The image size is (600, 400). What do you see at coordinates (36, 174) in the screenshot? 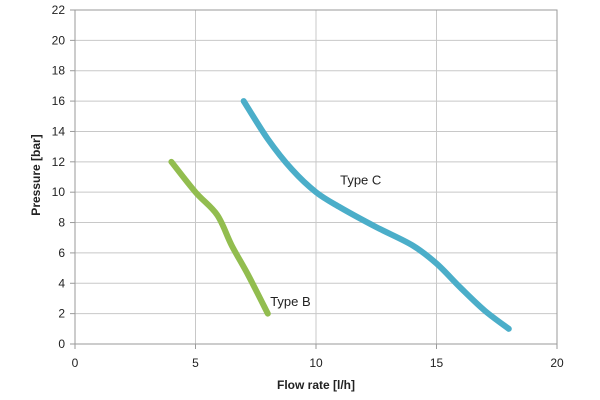
I see `y-axis-label: Pressure [bar]` at bounding box center [36, 174].